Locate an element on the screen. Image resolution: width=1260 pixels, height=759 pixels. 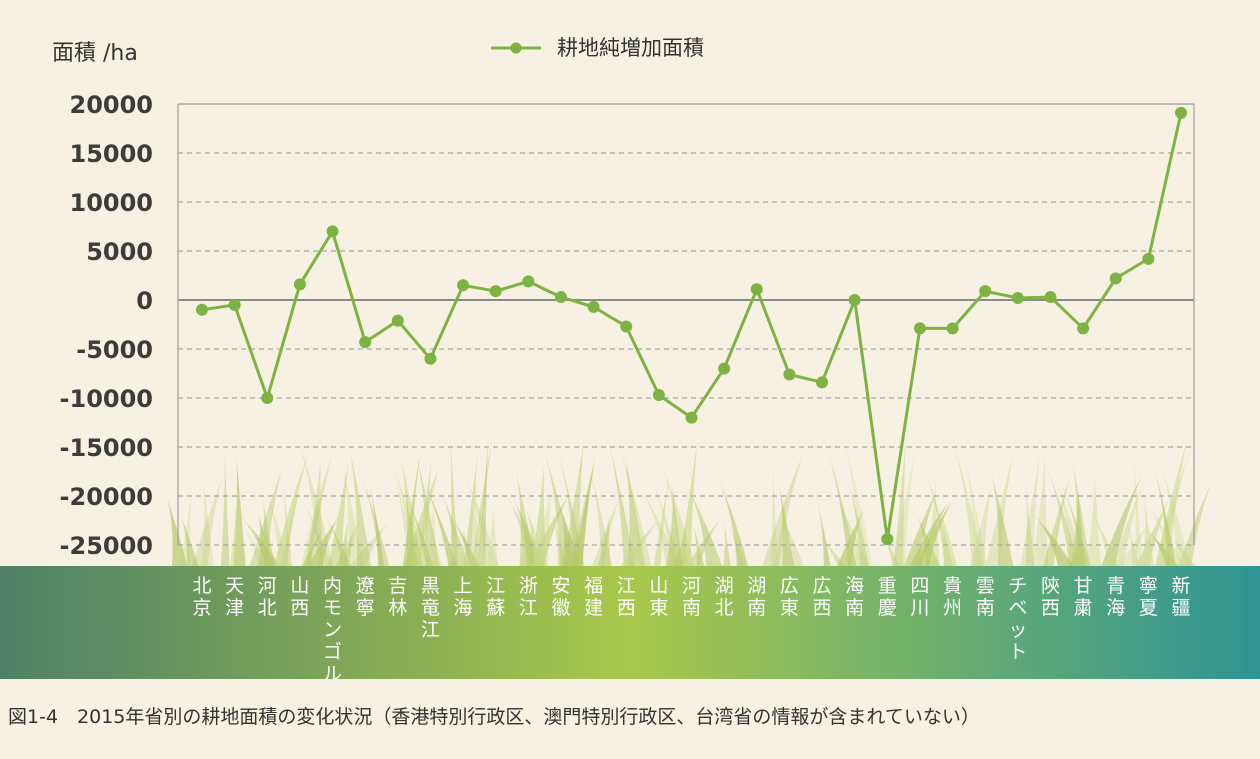
x-category-label: 内モンゴル is located at coordinates (332, 630).